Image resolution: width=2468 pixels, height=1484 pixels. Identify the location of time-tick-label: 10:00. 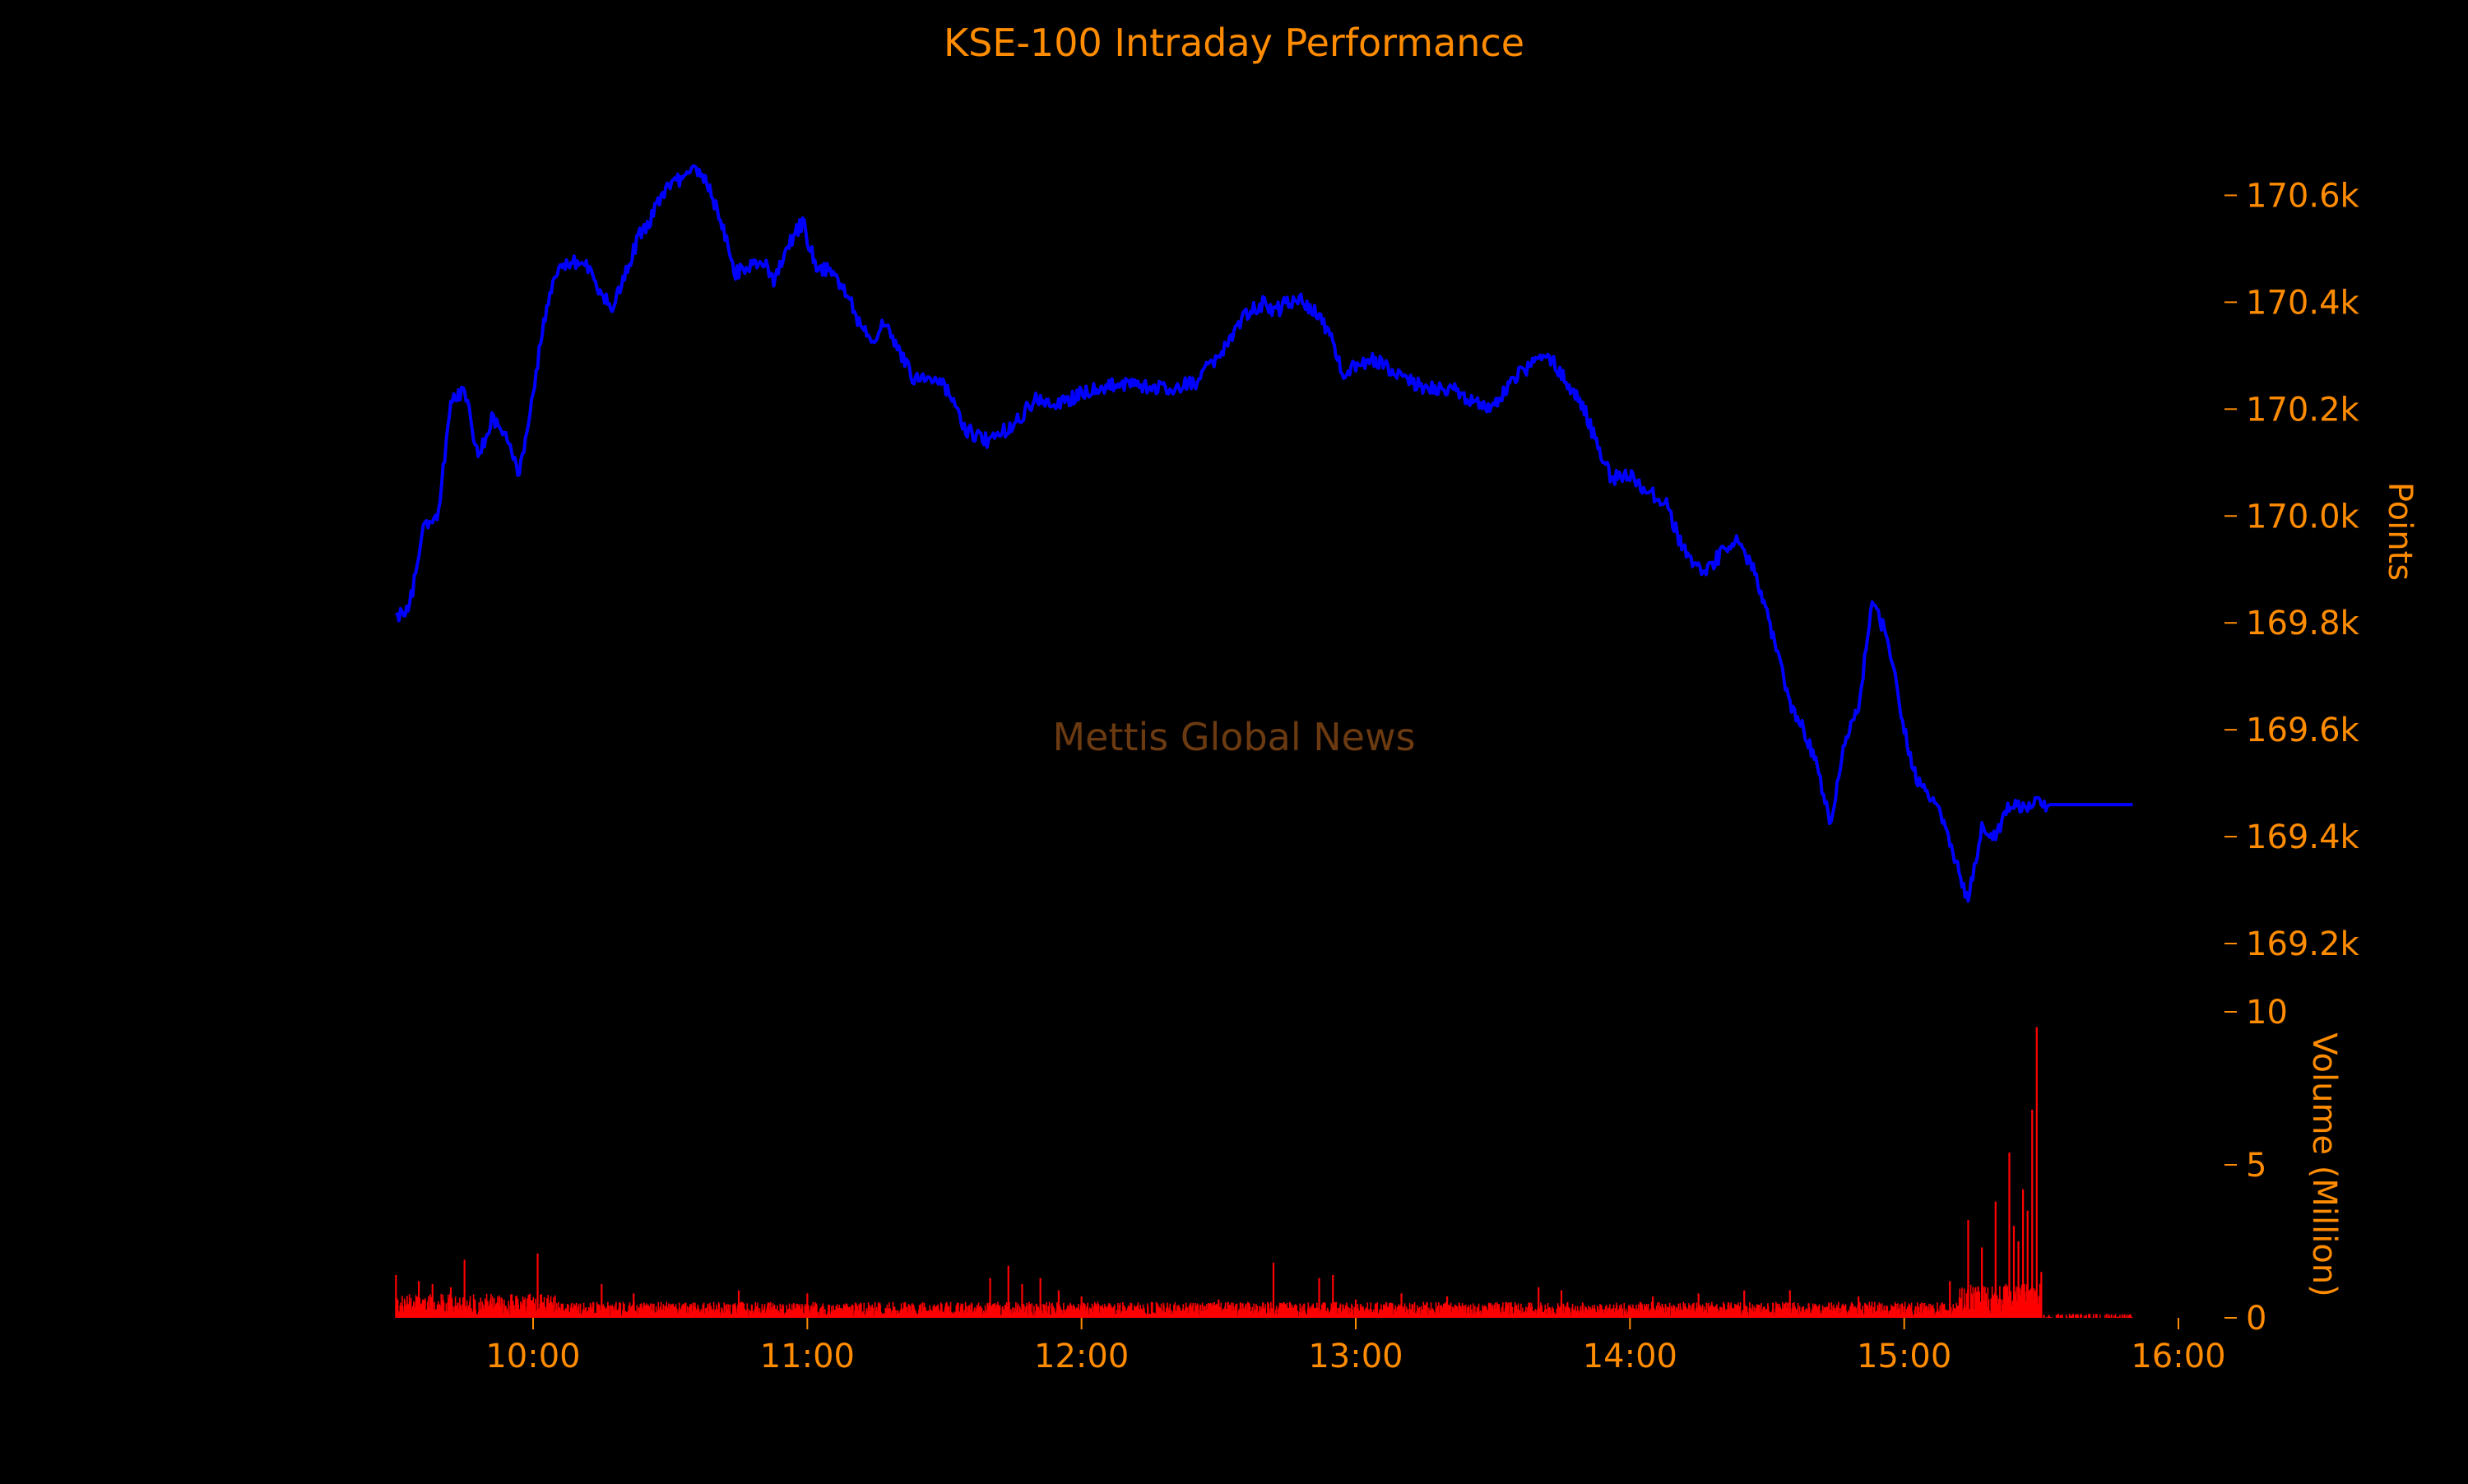
(532, 1356).